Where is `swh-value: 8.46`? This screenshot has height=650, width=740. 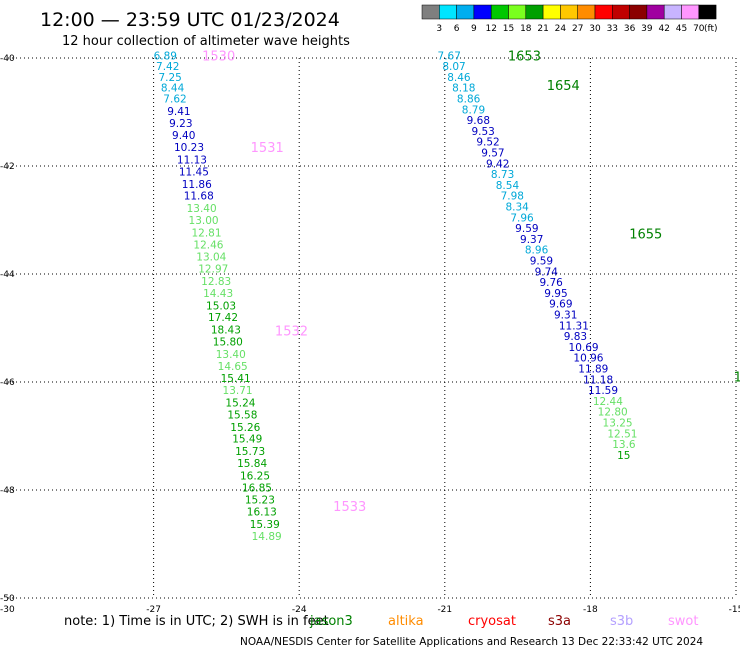
swh-value: 8.46 is located at coordinates (459, 78).